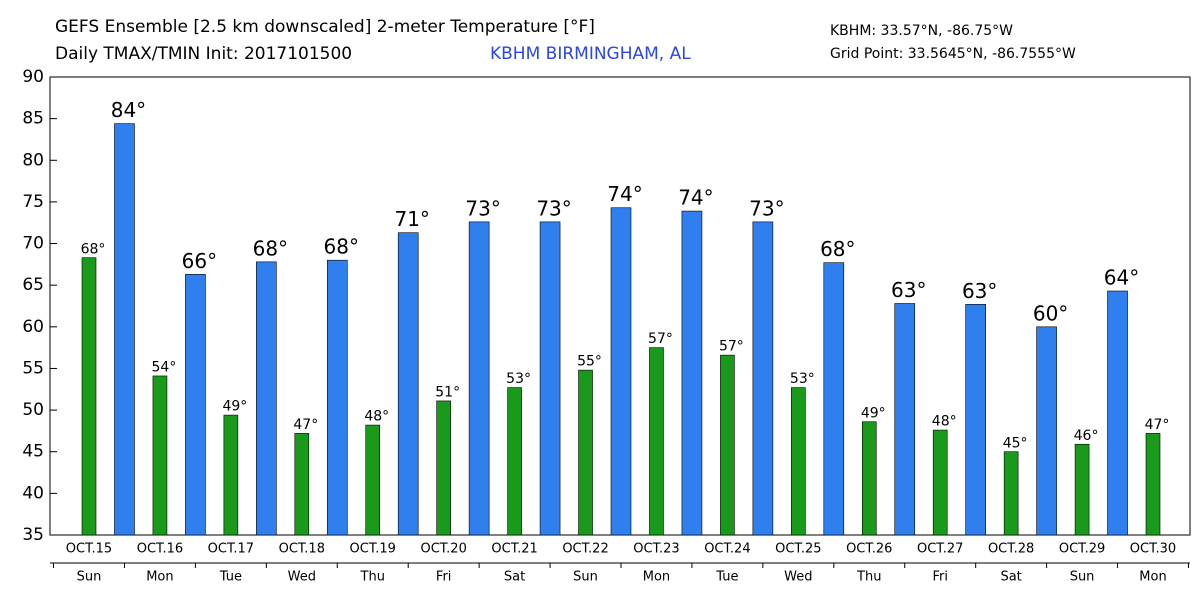 The image size is (1200, 600). I want to click on y-tick-label: 90, so click(33, 77).